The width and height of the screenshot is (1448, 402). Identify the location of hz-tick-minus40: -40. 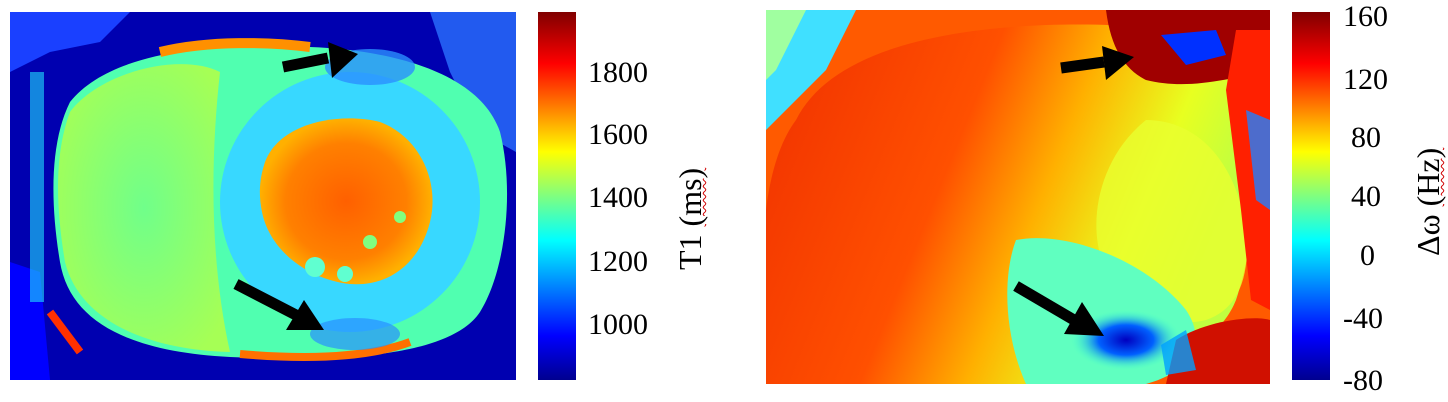
(1363, 318).